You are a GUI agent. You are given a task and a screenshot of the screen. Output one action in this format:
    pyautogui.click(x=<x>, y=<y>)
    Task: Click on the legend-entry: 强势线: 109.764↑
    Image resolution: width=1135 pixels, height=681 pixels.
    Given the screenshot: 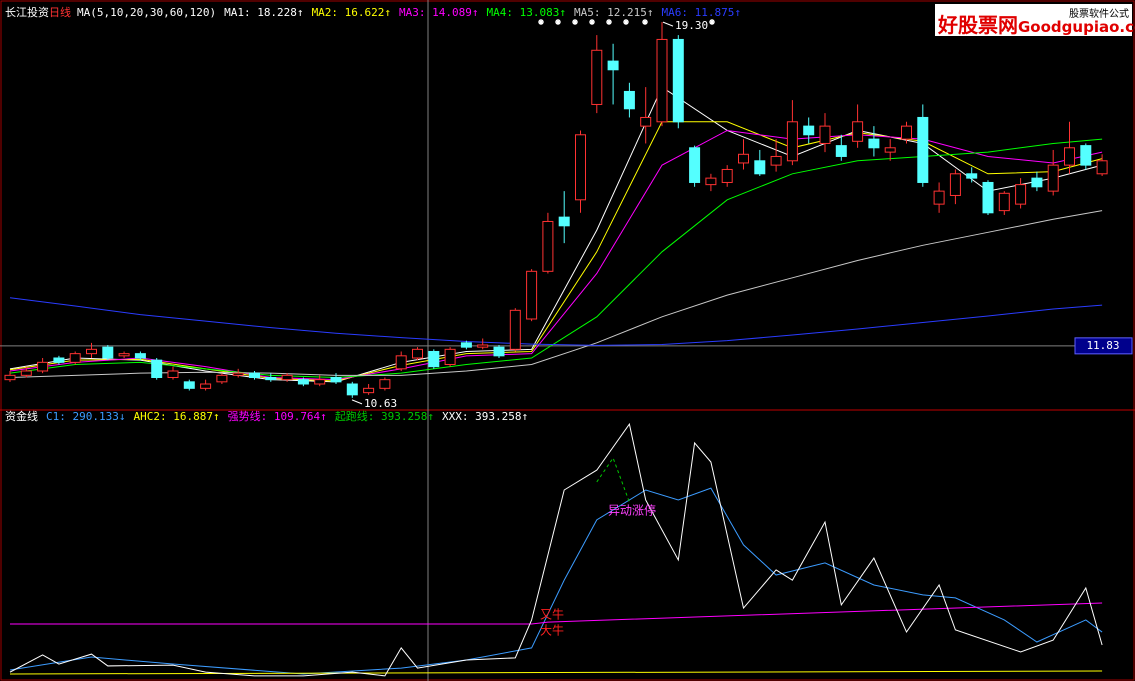 What is the action you would take?
    pyautogui.click(x=277, y=416)
    